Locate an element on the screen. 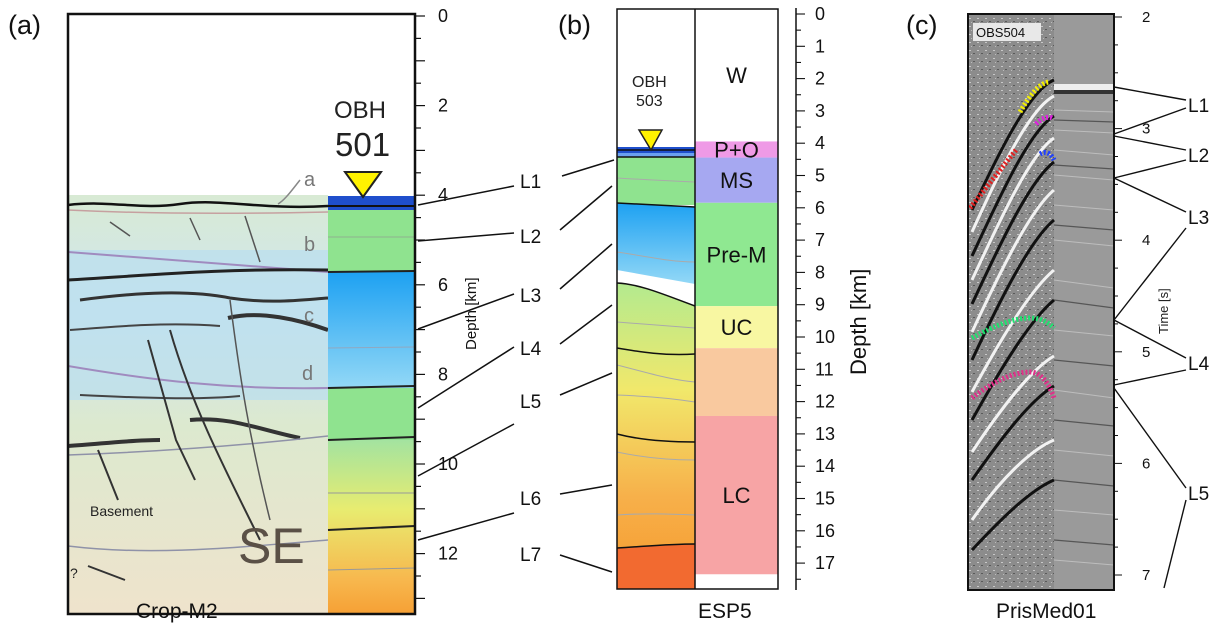 This screenshot has height=628, width=1218. panel-a-depth-axis-label: Depth [km] is located at coordinates (471, 313).